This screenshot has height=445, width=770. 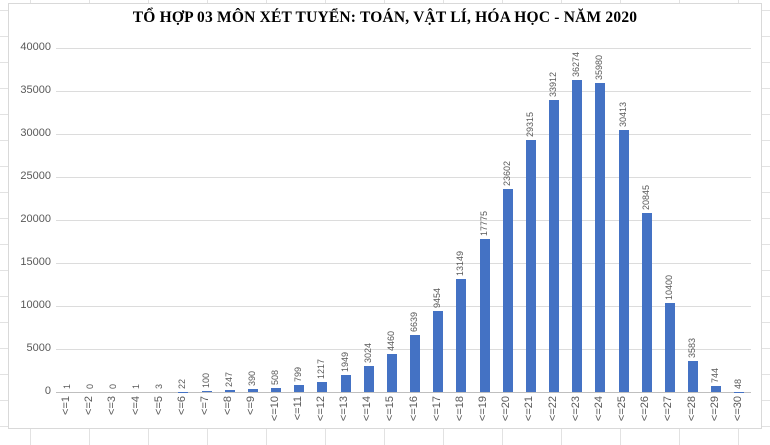 What do you see at coordinates (413, 409) in the screenshot?
I see `x-axis-tick-label: <=16` at bounding box center [413, 409].